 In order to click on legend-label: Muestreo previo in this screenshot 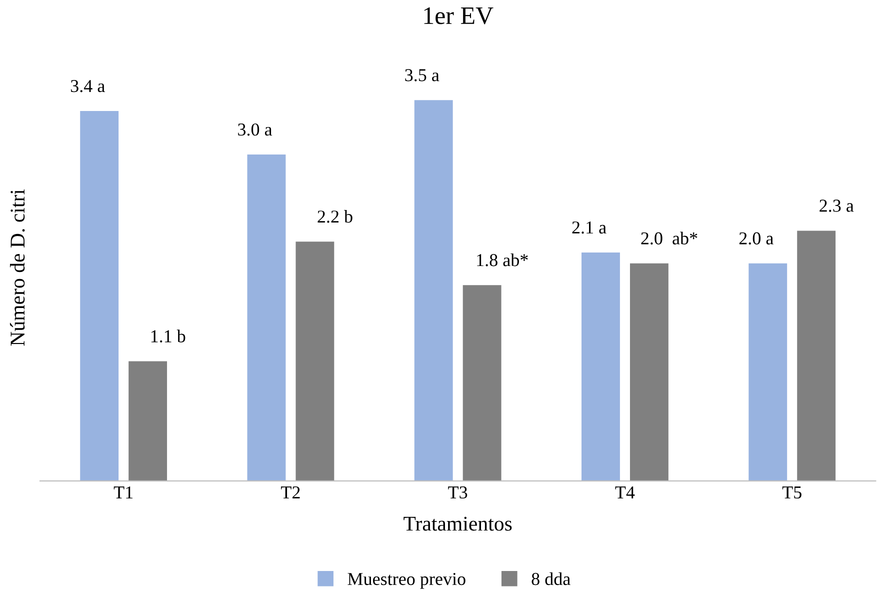, I will do `click(407, 580)`.